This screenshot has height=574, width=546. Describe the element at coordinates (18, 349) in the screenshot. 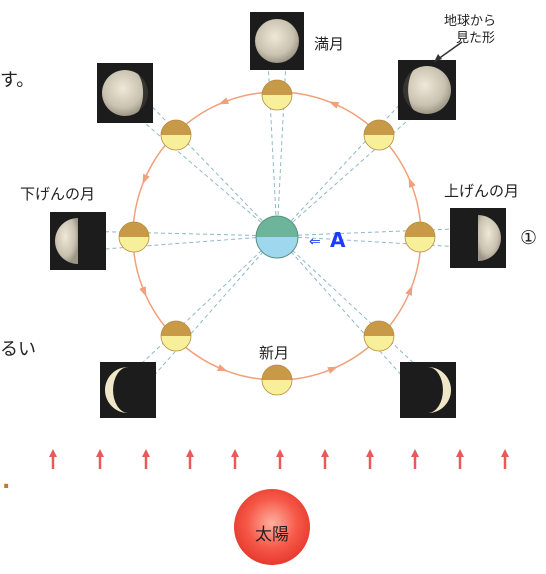

I see `edge-text-mid-left: るい` at that location.